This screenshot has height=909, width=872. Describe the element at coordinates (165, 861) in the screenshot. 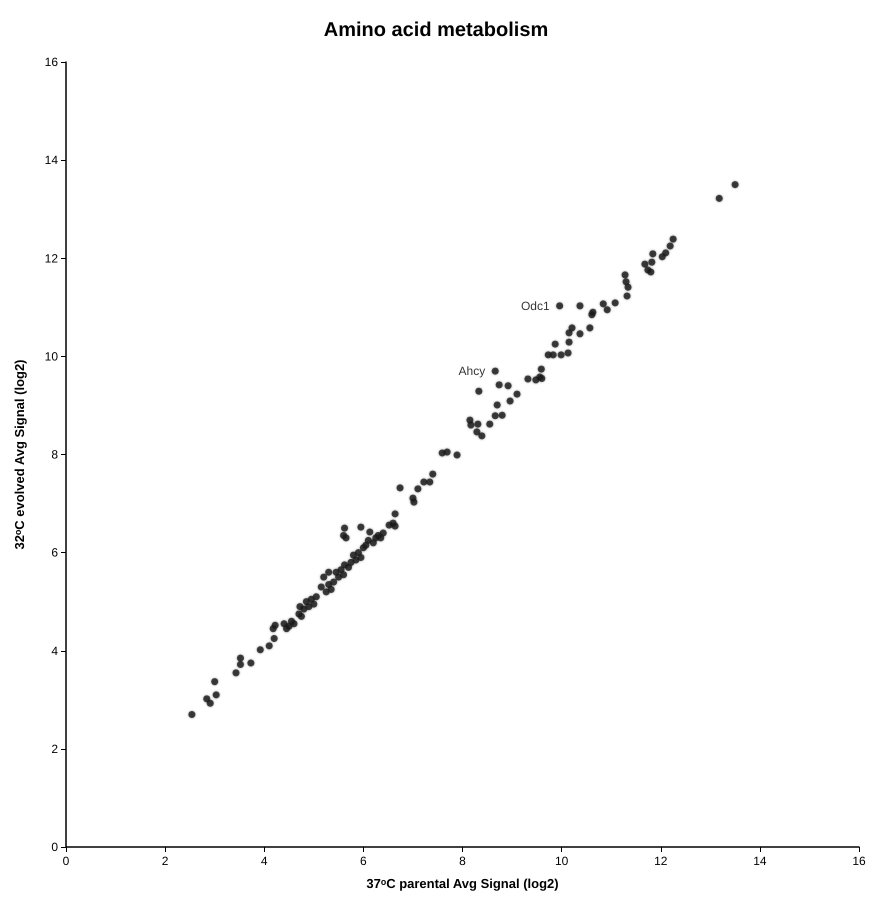

I see `x-tick-label: 2` at that location.